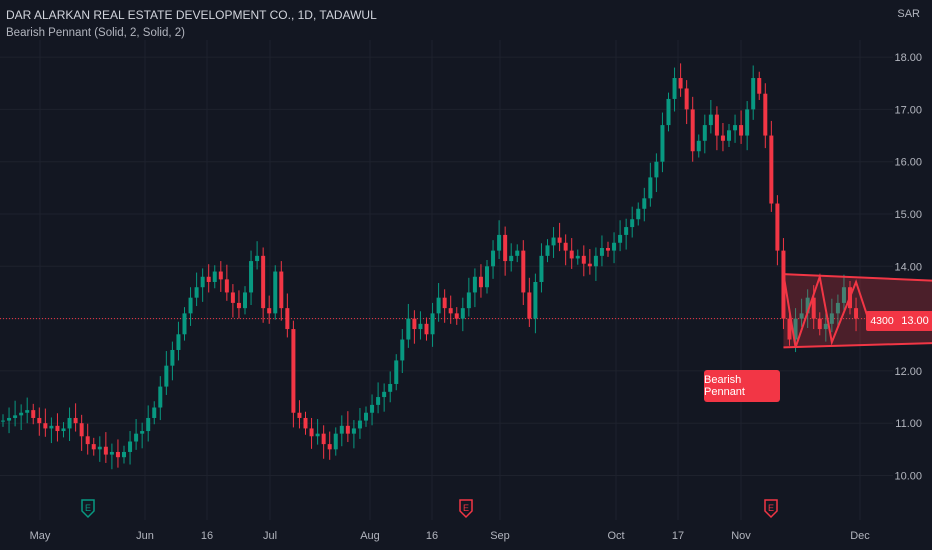 This screenshot has height=550, width=932. What do you see at coordinates (908, 14) in the screenshot?
I see `currency-label: SAR` at bounding box center [908, 14].